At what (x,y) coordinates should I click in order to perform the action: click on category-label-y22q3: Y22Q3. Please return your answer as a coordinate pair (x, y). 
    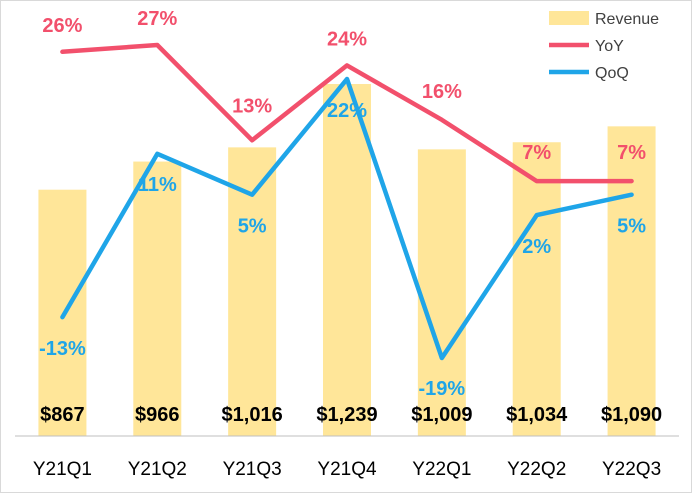
    Looking at the image, I should click on (631, 469).